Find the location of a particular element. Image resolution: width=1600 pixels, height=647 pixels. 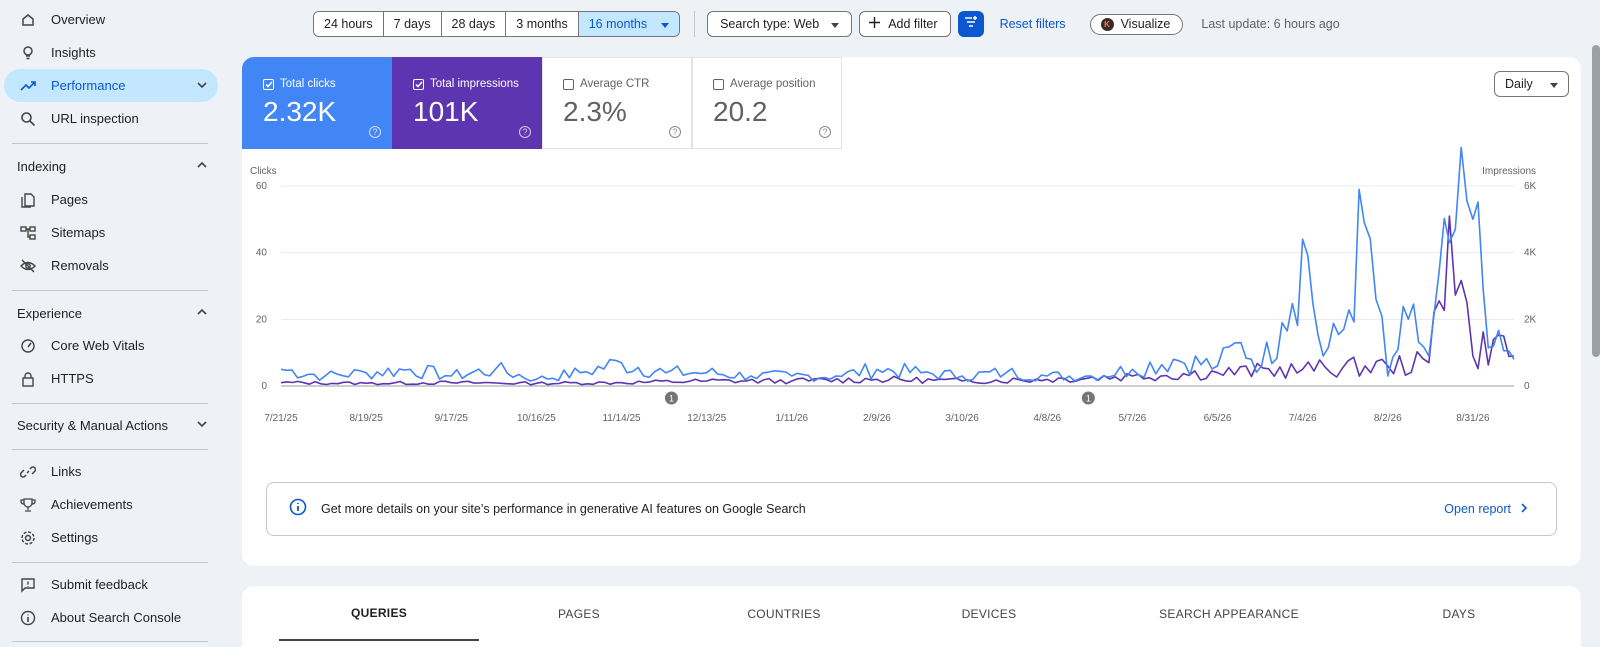

metric-label: Total clicks is located at coordinates (308, 84).